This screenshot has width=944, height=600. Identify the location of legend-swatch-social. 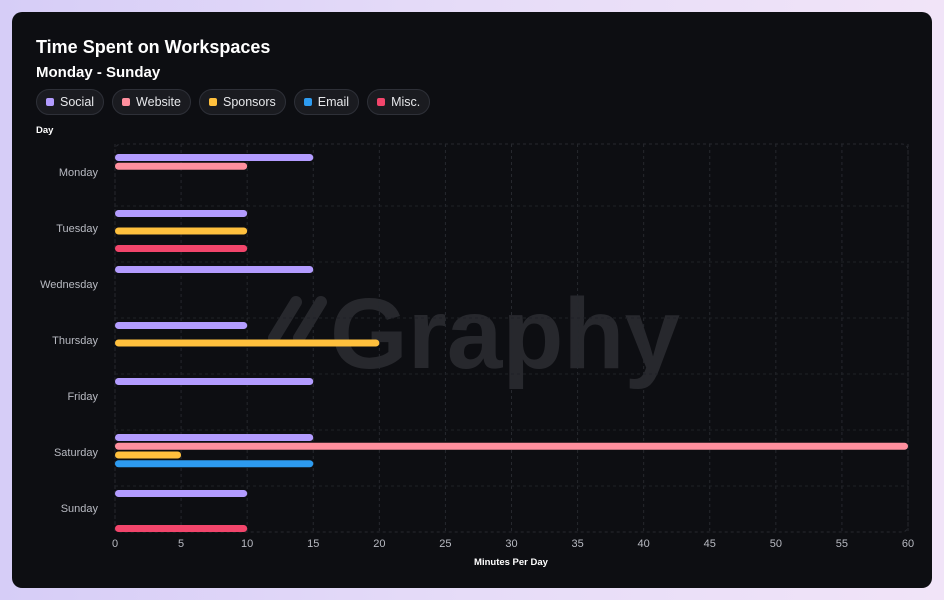
(50, 102).